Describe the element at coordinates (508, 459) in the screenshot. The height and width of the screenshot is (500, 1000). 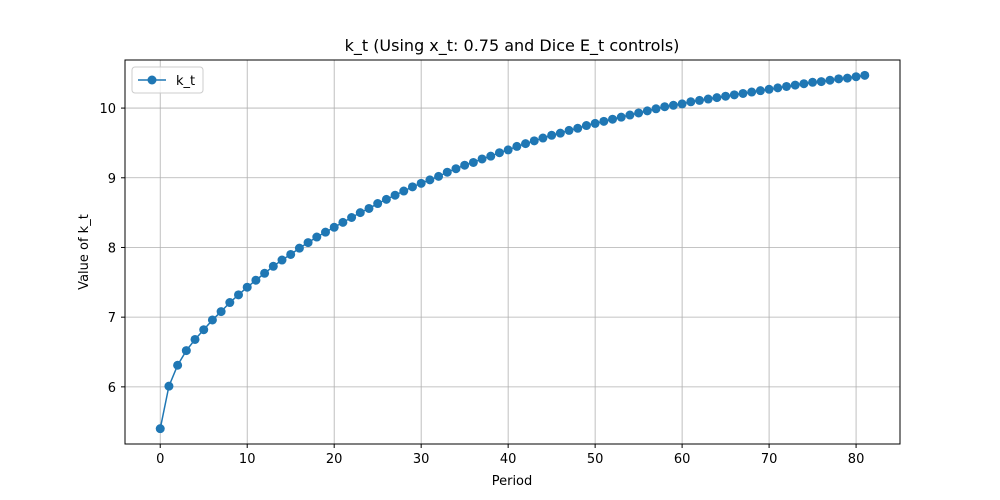
I see `x-tick-label: 40` at that location.